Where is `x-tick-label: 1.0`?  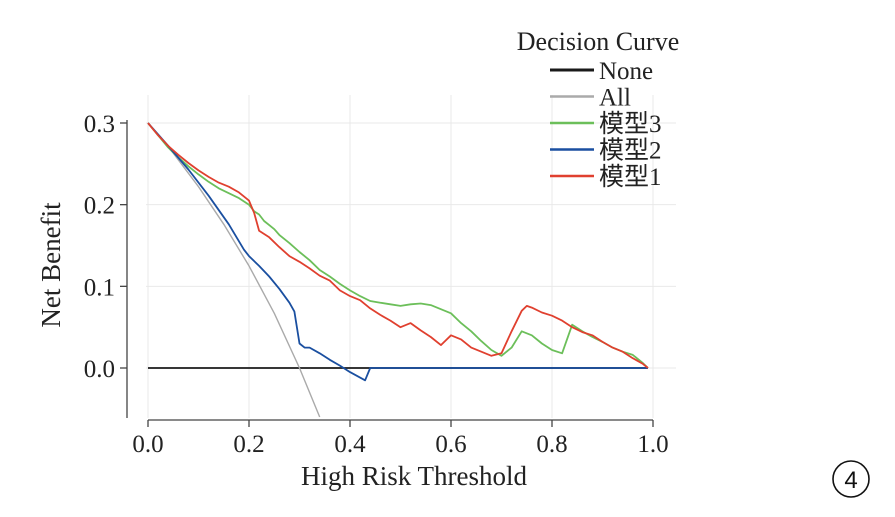 x-tick-label: 1.0 is located at coordinates (652, 444).